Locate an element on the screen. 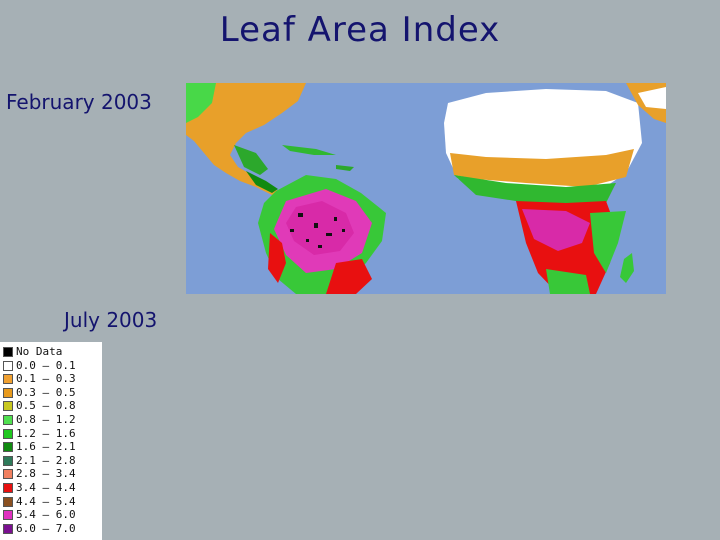 This screenshot has width=720, height=540. legend-item: 0.0 – 0.1 is located at coordinates (39, 365).